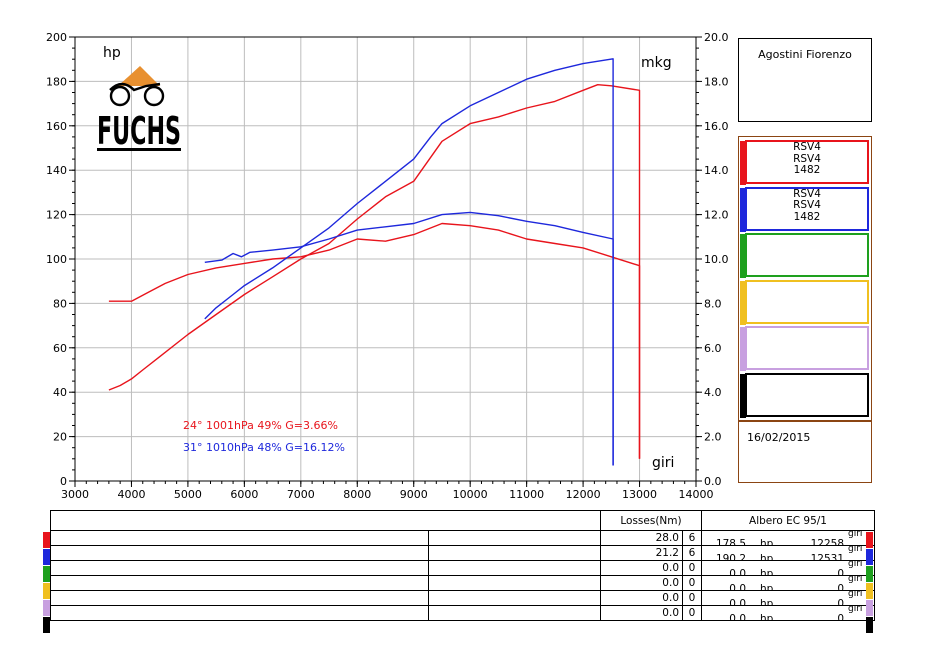  I want to click on x-tick-label: 6000, so click(244, 494).